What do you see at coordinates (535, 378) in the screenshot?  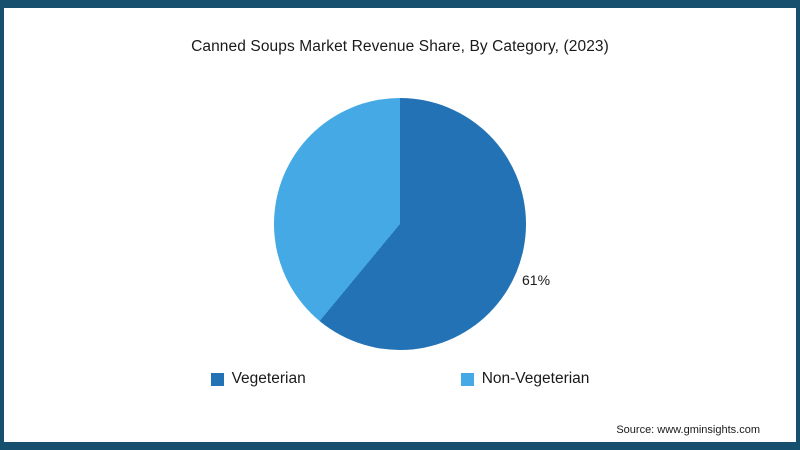 I see `legend-label-non-vegeterian: Non-Vegeterian` at bounding box center [535, 378].